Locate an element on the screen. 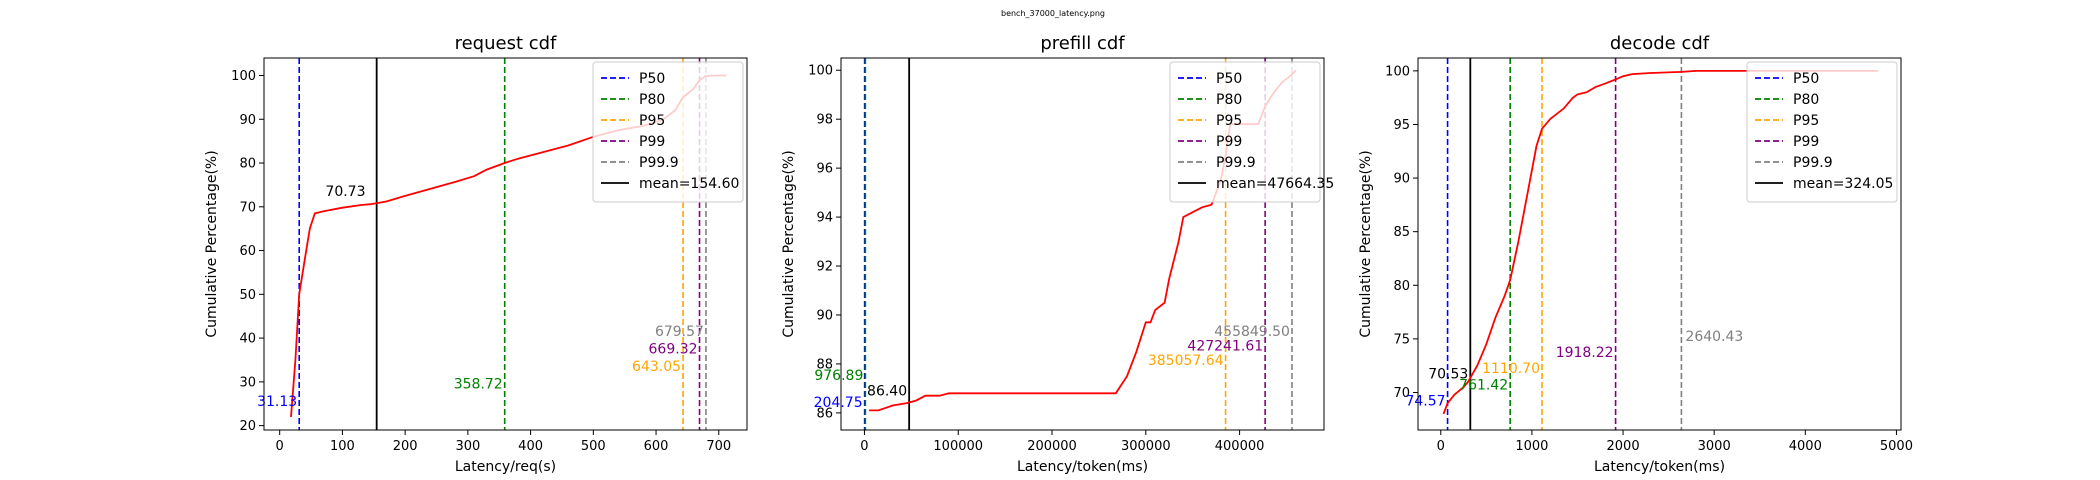  value-annotation: 455849.50 is located at coordinates (1252, 332).